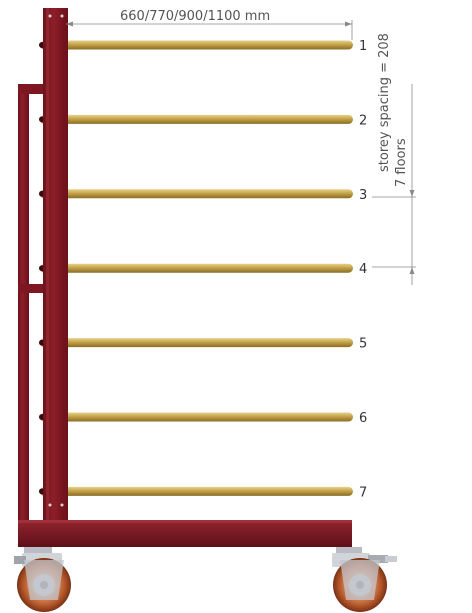 The width and height of the screenshot is (472, 613). I want to click on rear-frame, so click(32, 304).